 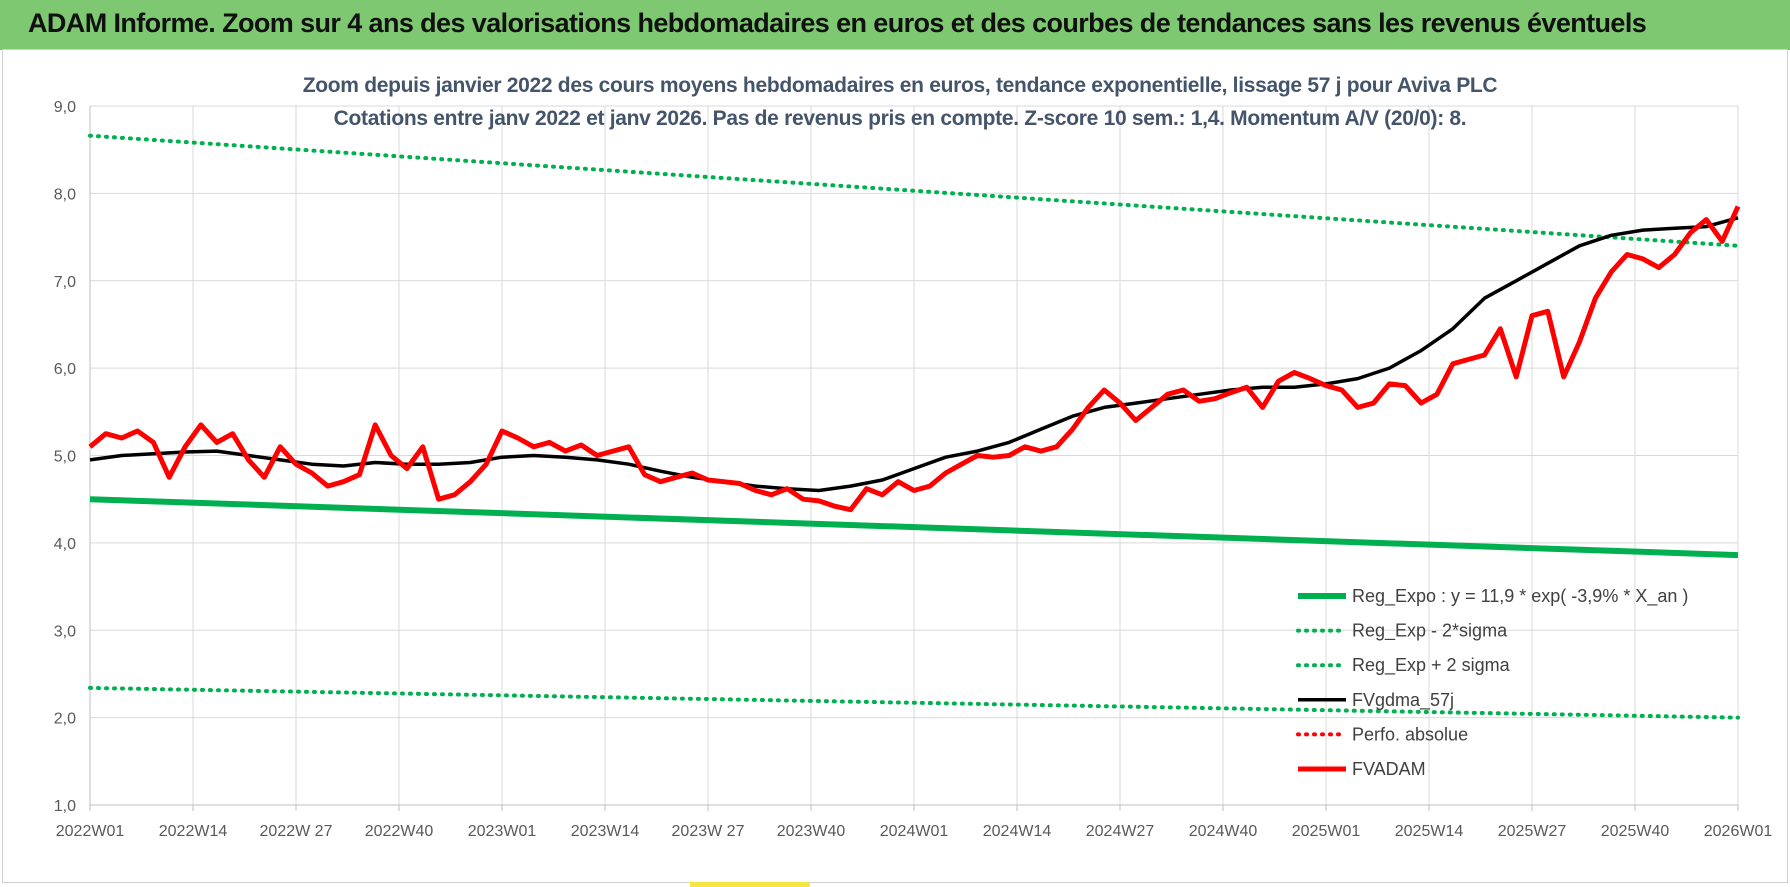 What do you see at coordinates (65, 369) in the screenshot?
I see `y-tick-label: 6,0` at bounding box center [65, 369].